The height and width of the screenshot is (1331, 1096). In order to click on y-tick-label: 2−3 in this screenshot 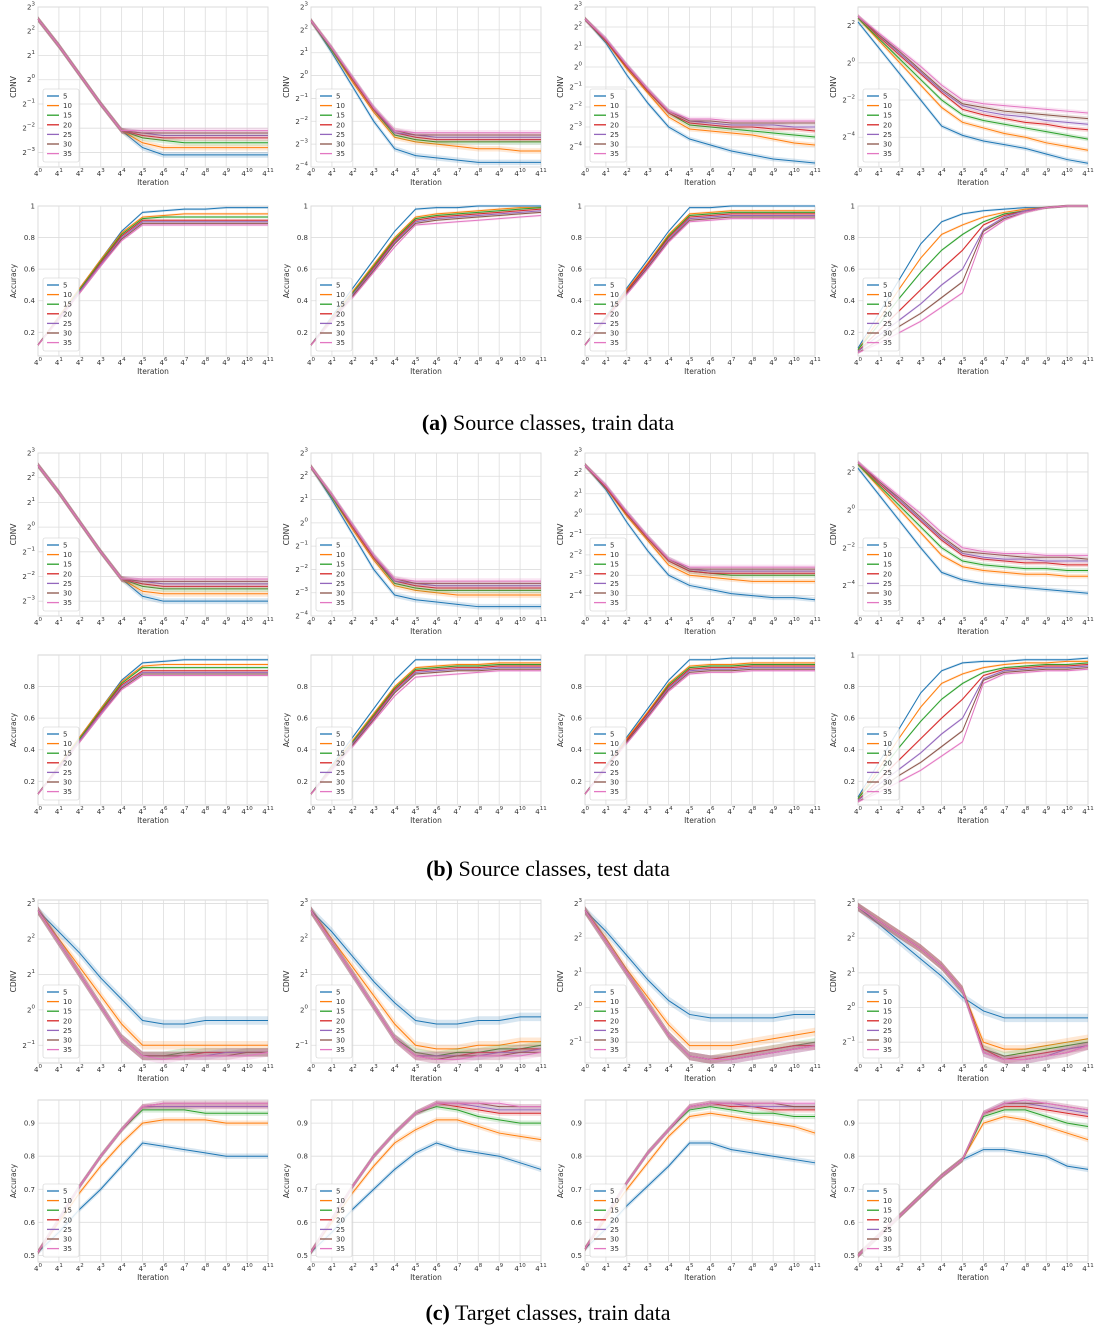, I will do `click(575, 127)`.